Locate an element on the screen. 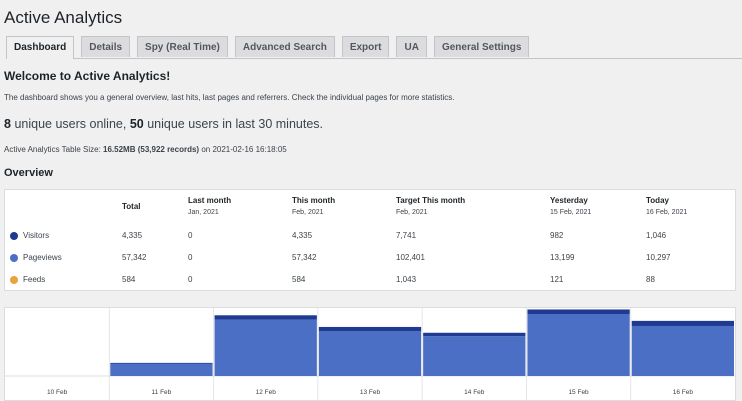  table-size-value: 16.52MB (53,922 records) is located at coordinates (151, 149).